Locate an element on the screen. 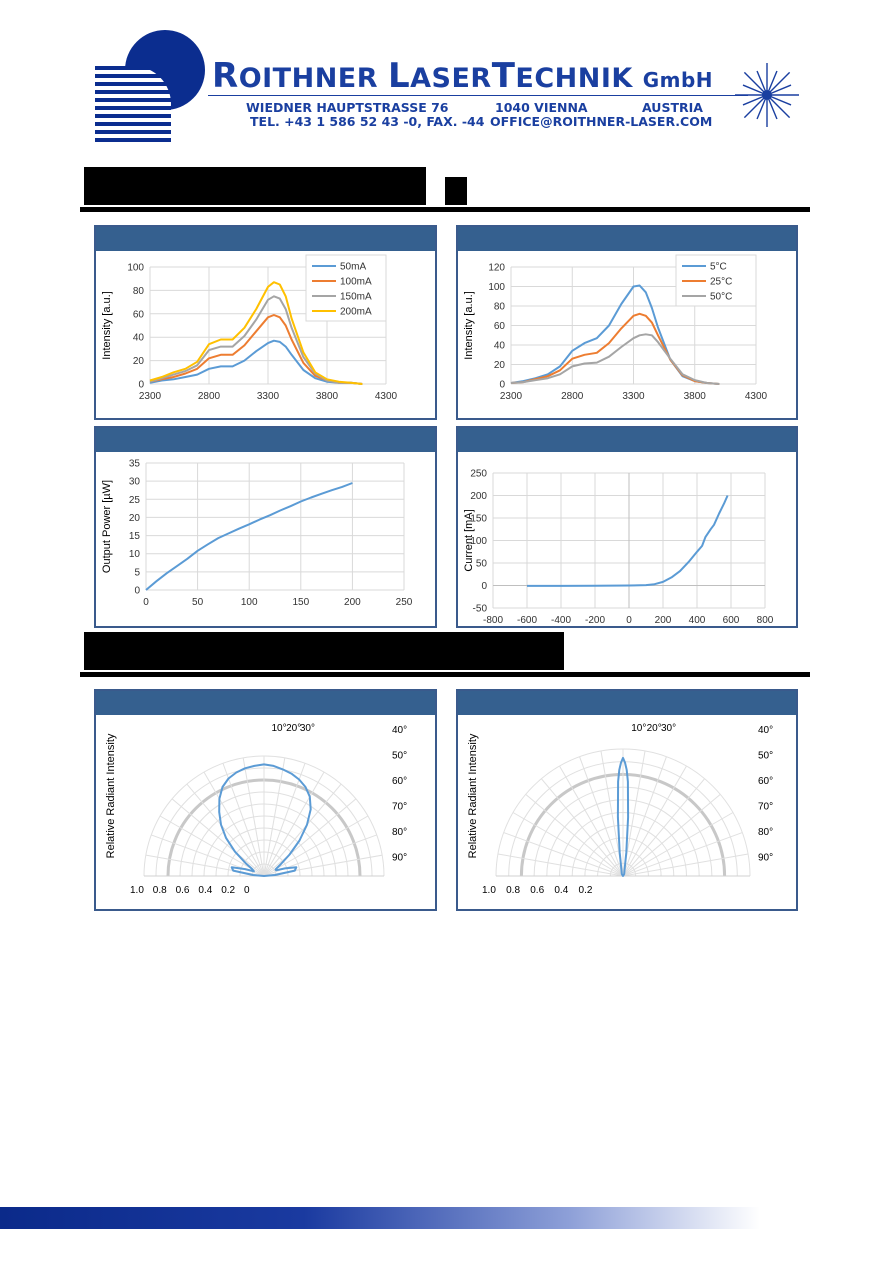 The image size is (892, 1261). polar-angle-label: 10° is located at coordinates (638, 728).